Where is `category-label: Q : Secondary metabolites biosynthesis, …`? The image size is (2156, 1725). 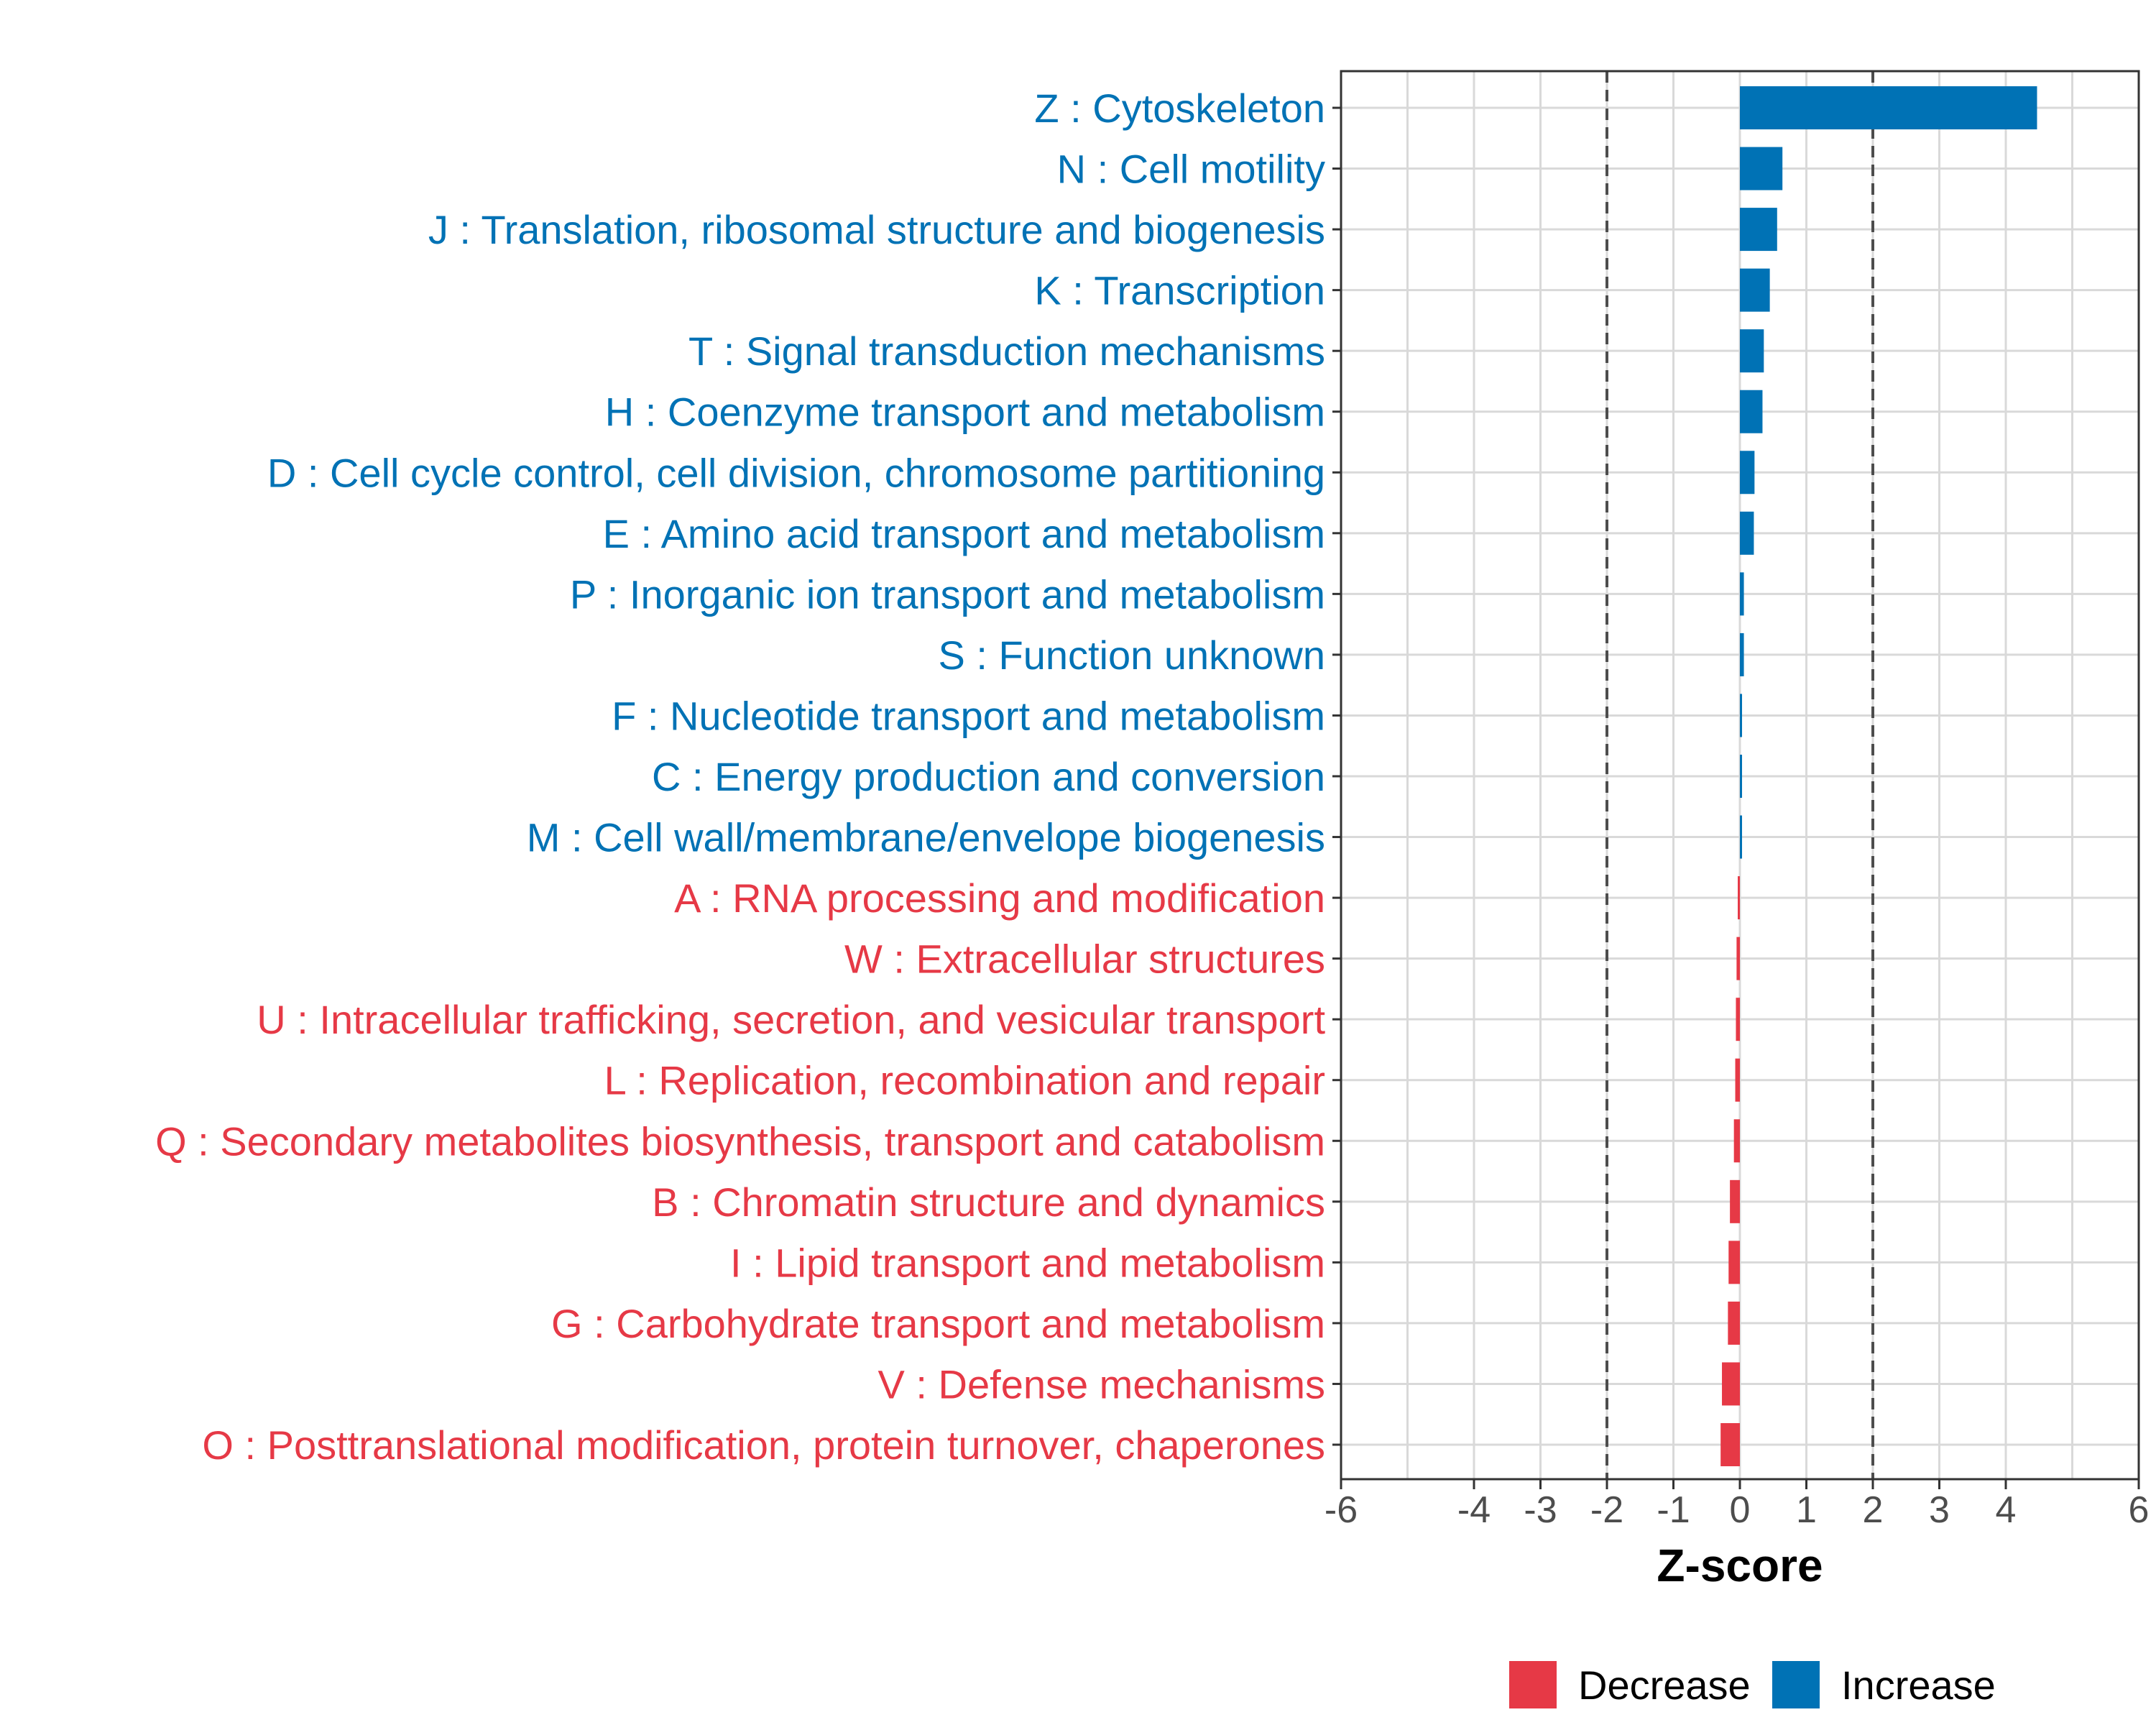
category-label: Q : Secondary metabolites biosynthesis, … is located at coordinates (740, 1141).